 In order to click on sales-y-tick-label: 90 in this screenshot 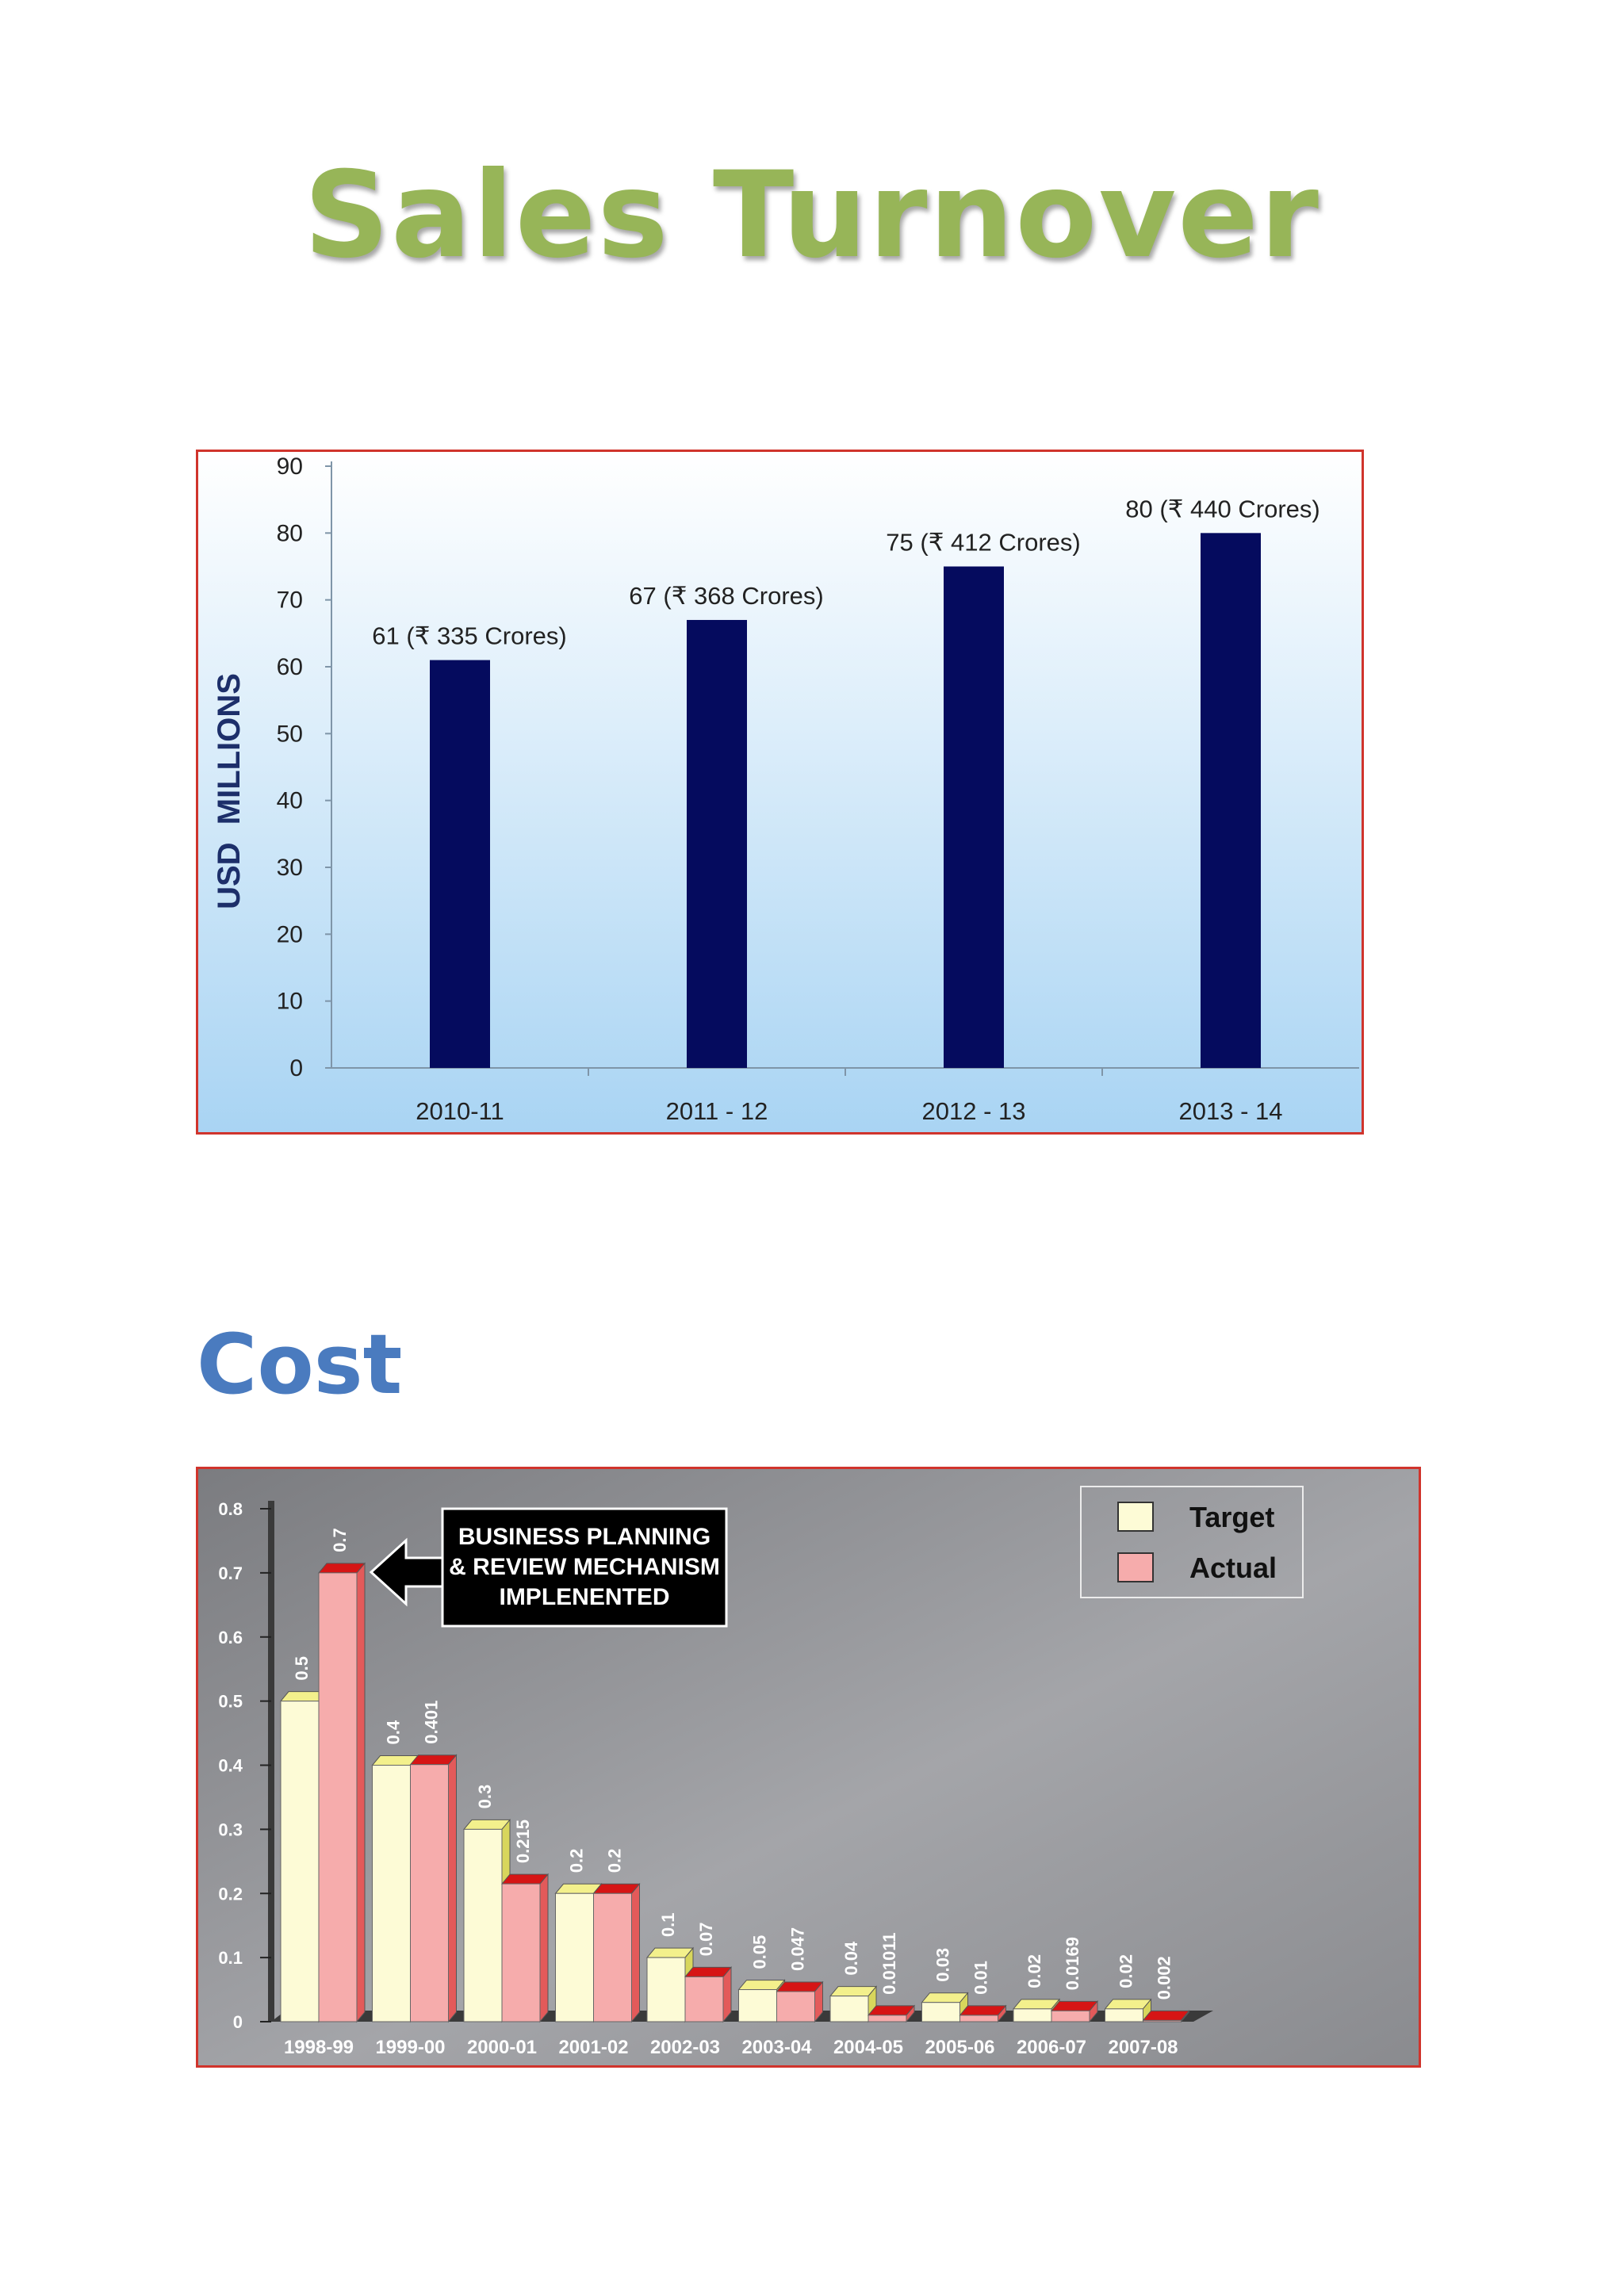, I will do `click(290, 467)`.